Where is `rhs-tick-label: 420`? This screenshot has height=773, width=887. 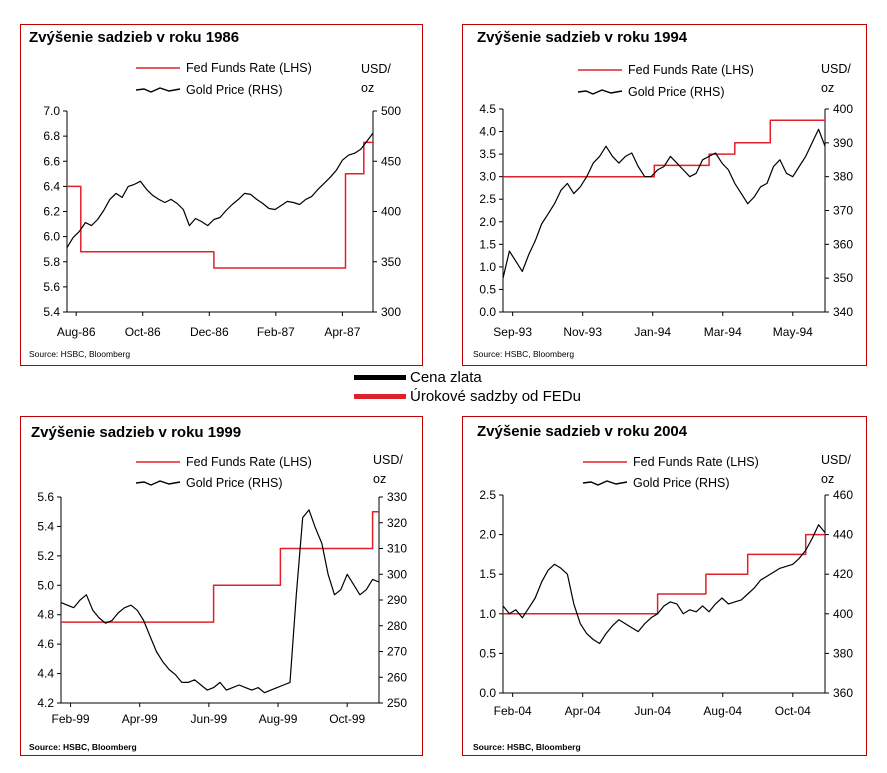 rhs-tick-label: 420 is located at coordinates (843, 574).